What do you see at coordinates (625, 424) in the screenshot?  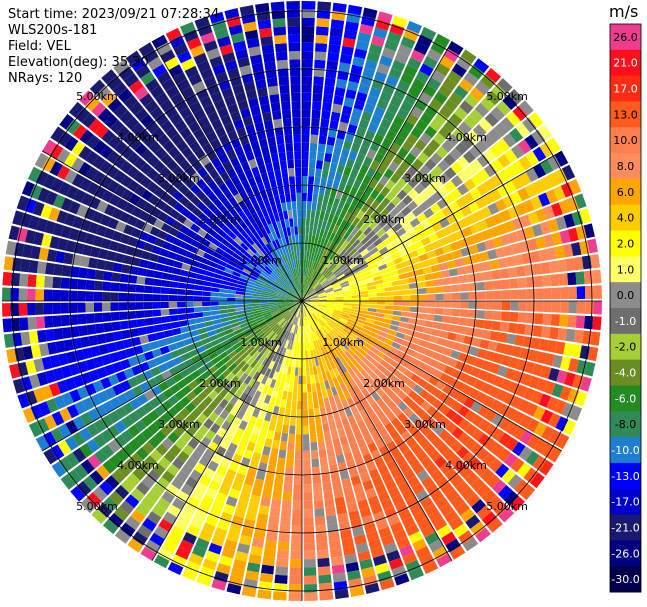 I see `colorbar-tick-label: -8.0` at bounding box center [625, 424].